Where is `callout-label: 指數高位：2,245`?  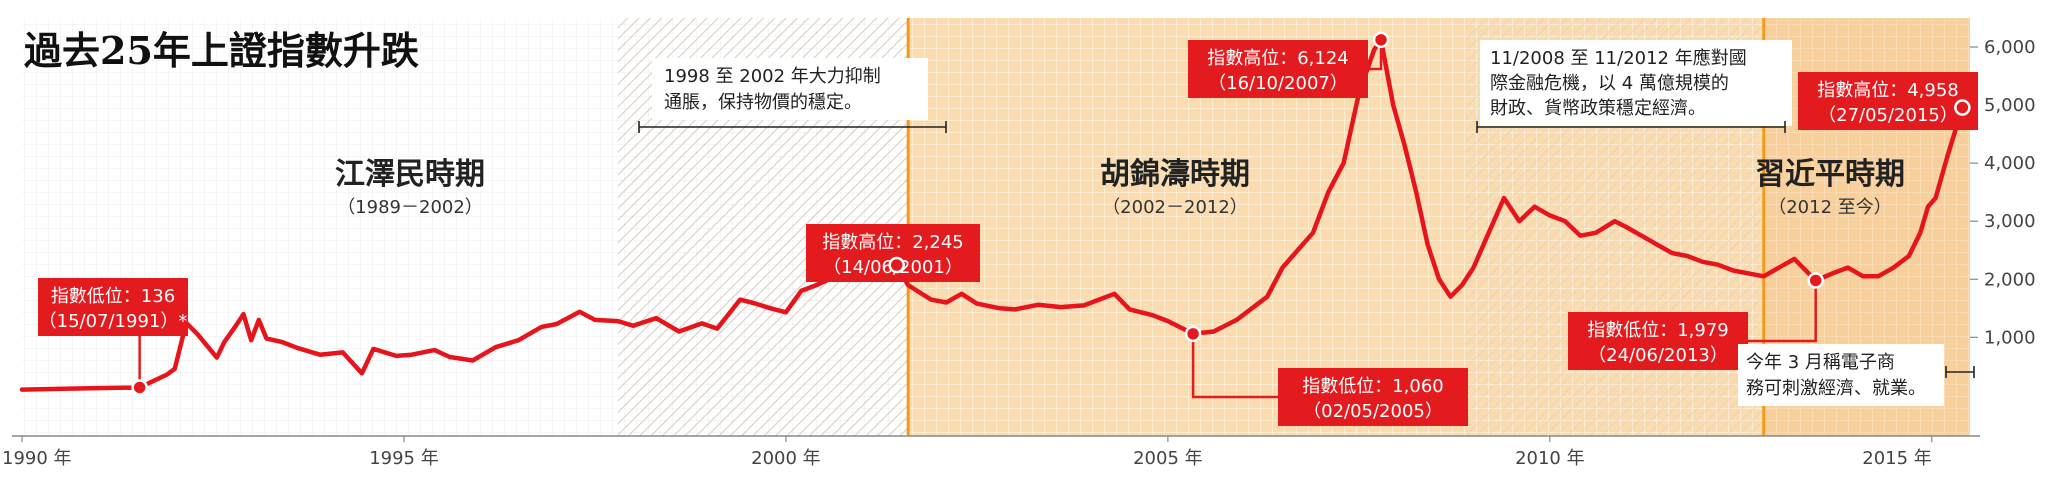
callout-label: 指數高位：2,245 is located at coordinates (893, 242).